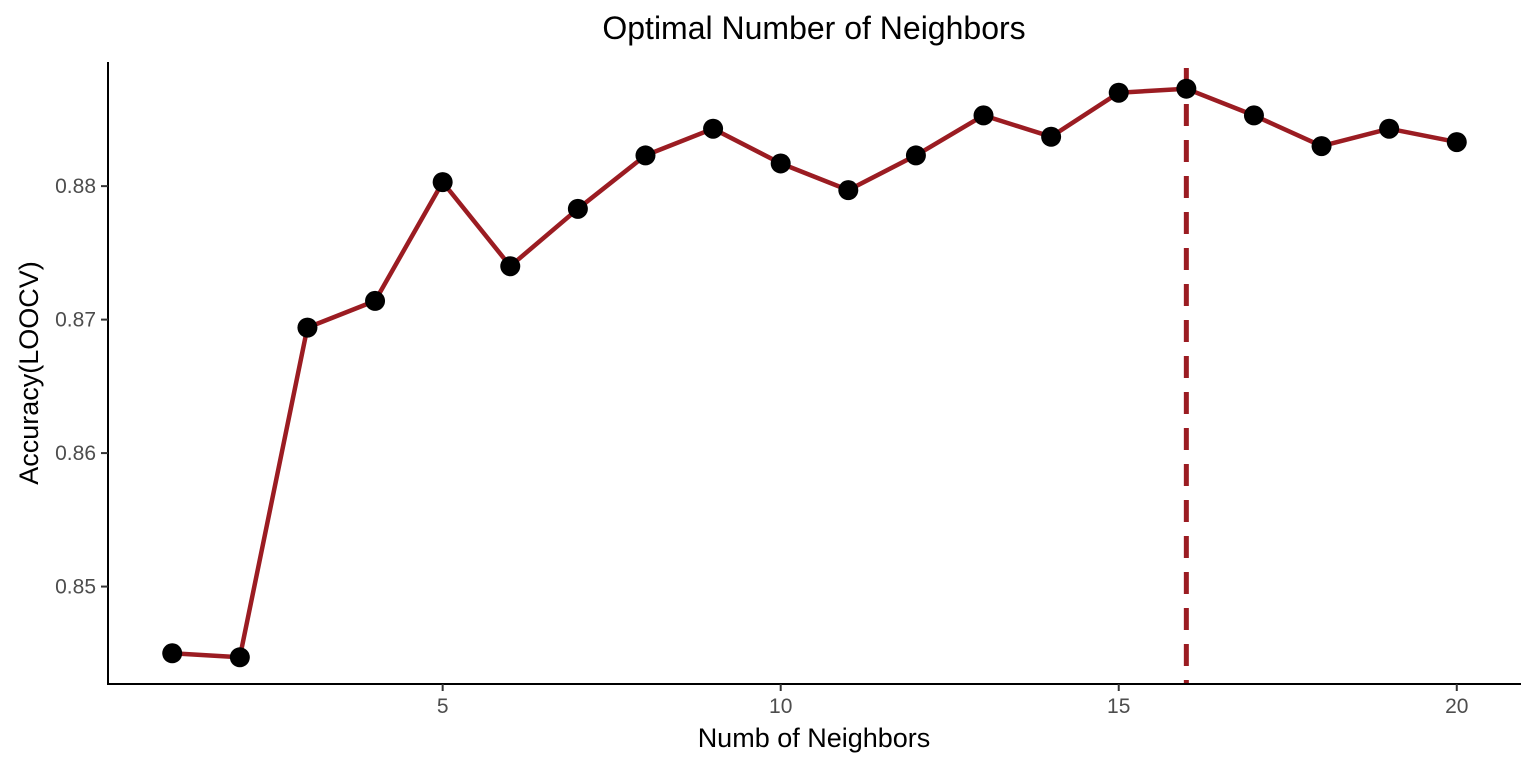 The width and height of the screenshot is (1536, 768). Describe the element at coordinates (780, 706) in the screenshot. I see `x-tick-label: 10` at that location.